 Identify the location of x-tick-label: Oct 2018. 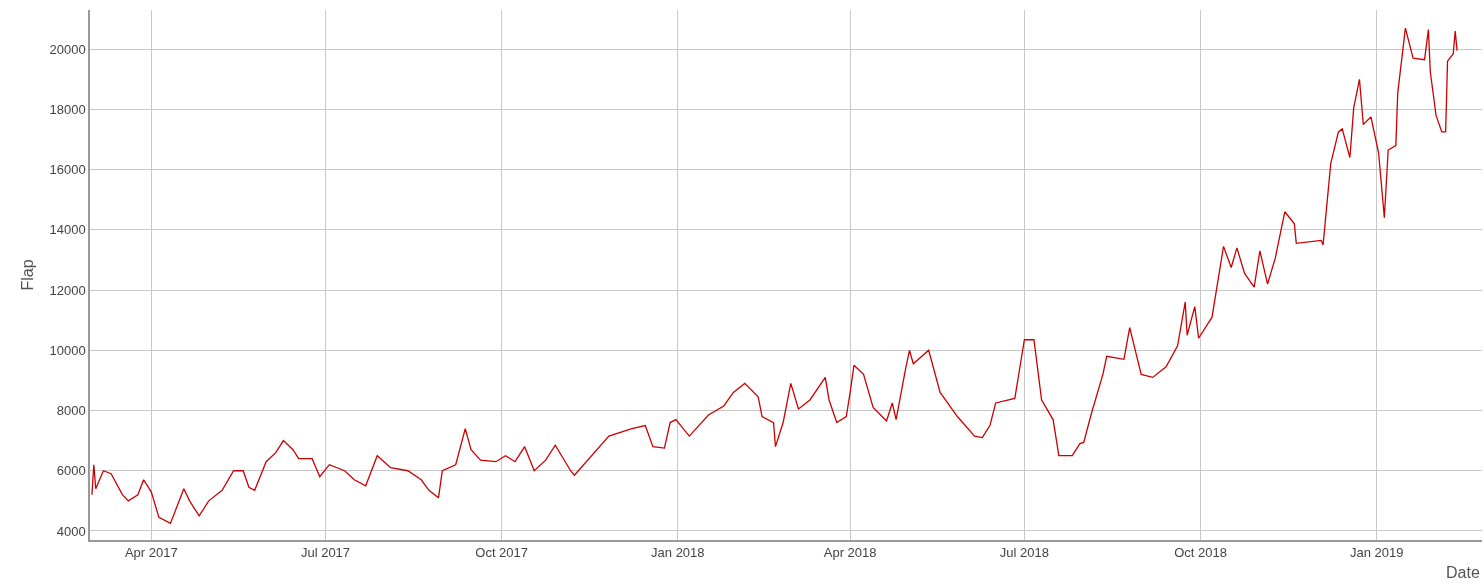
(1200, 553).